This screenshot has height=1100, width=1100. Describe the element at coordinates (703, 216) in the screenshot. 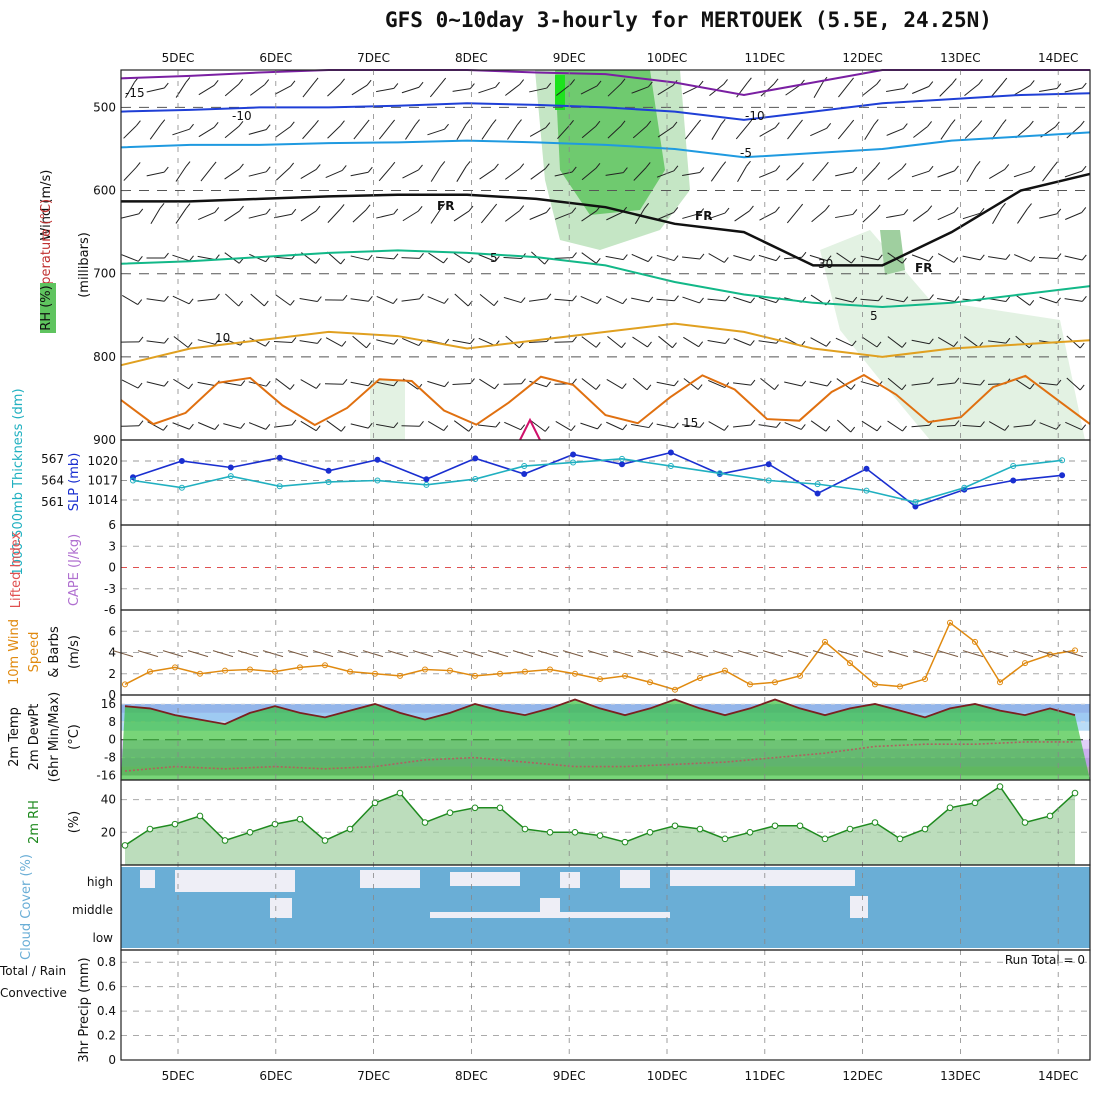

I see `contour-label: FR` at that location.